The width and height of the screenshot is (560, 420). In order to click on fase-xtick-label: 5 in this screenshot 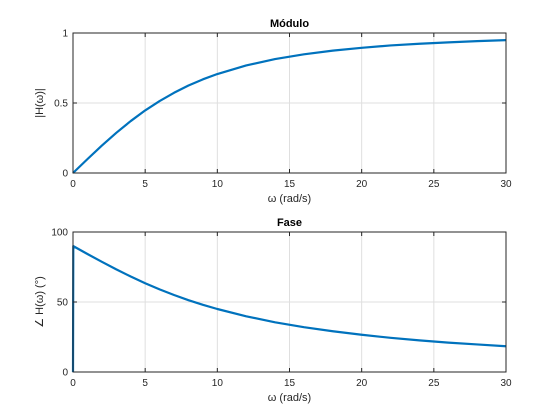, I will do `click(145, 383)`.